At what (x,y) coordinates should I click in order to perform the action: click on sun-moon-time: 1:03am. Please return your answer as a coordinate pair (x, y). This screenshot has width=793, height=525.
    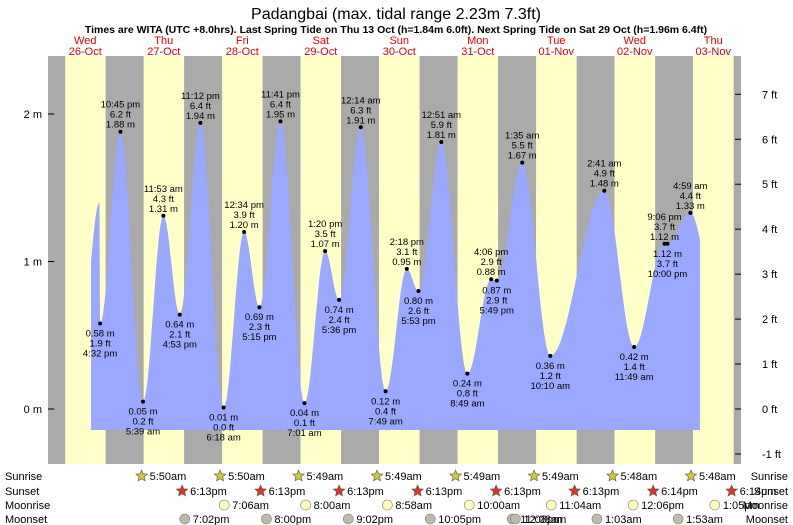
    Looking at the image, I should click on (623, 519).